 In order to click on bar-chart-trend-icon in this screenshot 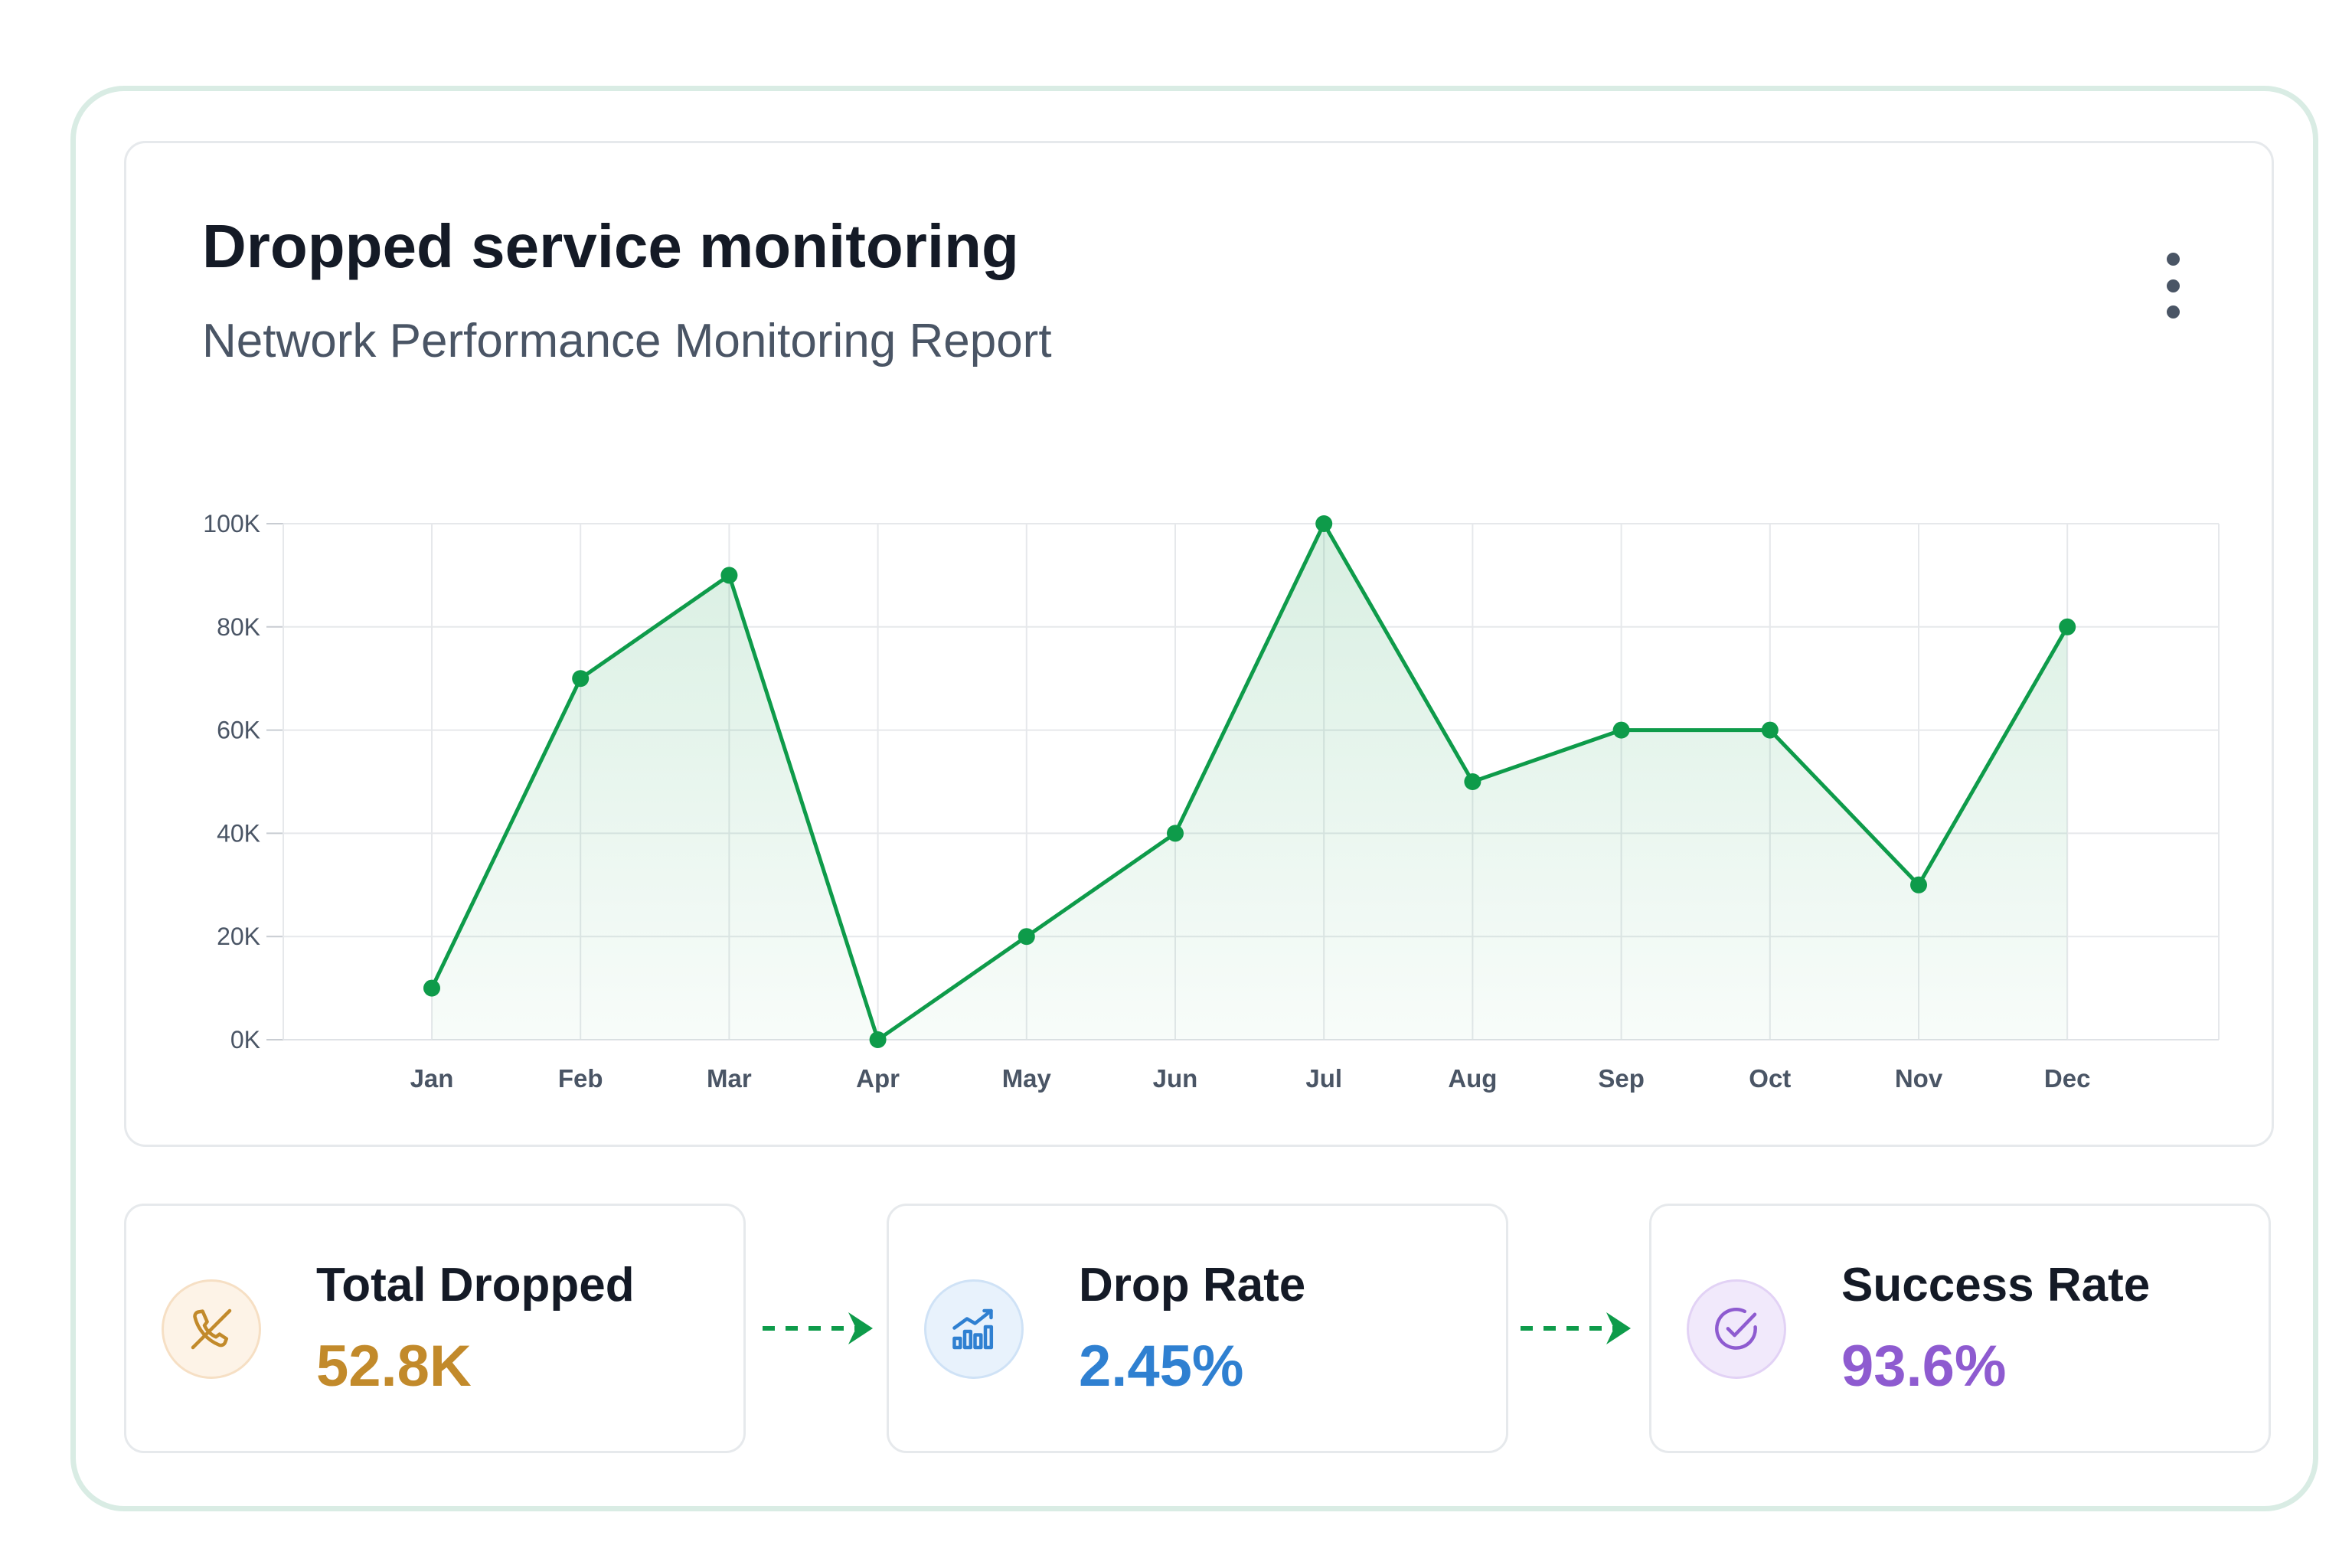, I will do `click(973, 1329)`.